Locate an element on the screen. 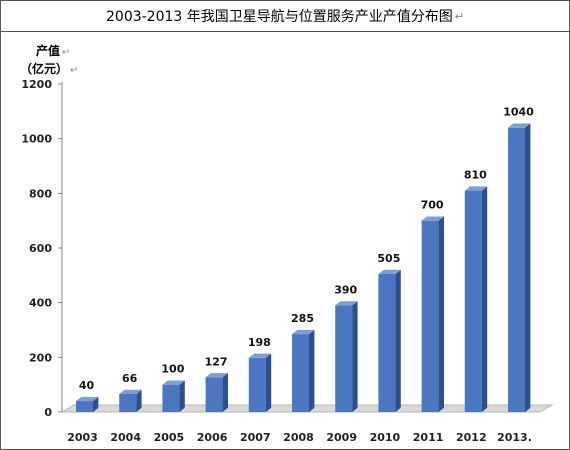 This screenshot has height=450, width=570. chart-title-row: 2003-2013 年我国卫星导航与位置服务产业产值分布图 ↵ is located at coordinates (285, 16).